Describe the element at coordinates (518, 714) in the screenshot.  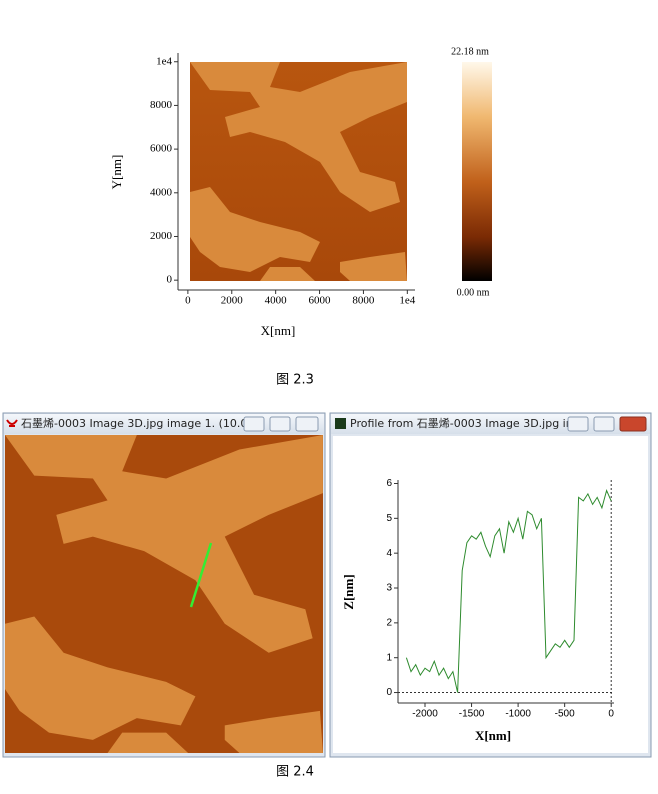
I see `x-tick-label: -1000` at that location.